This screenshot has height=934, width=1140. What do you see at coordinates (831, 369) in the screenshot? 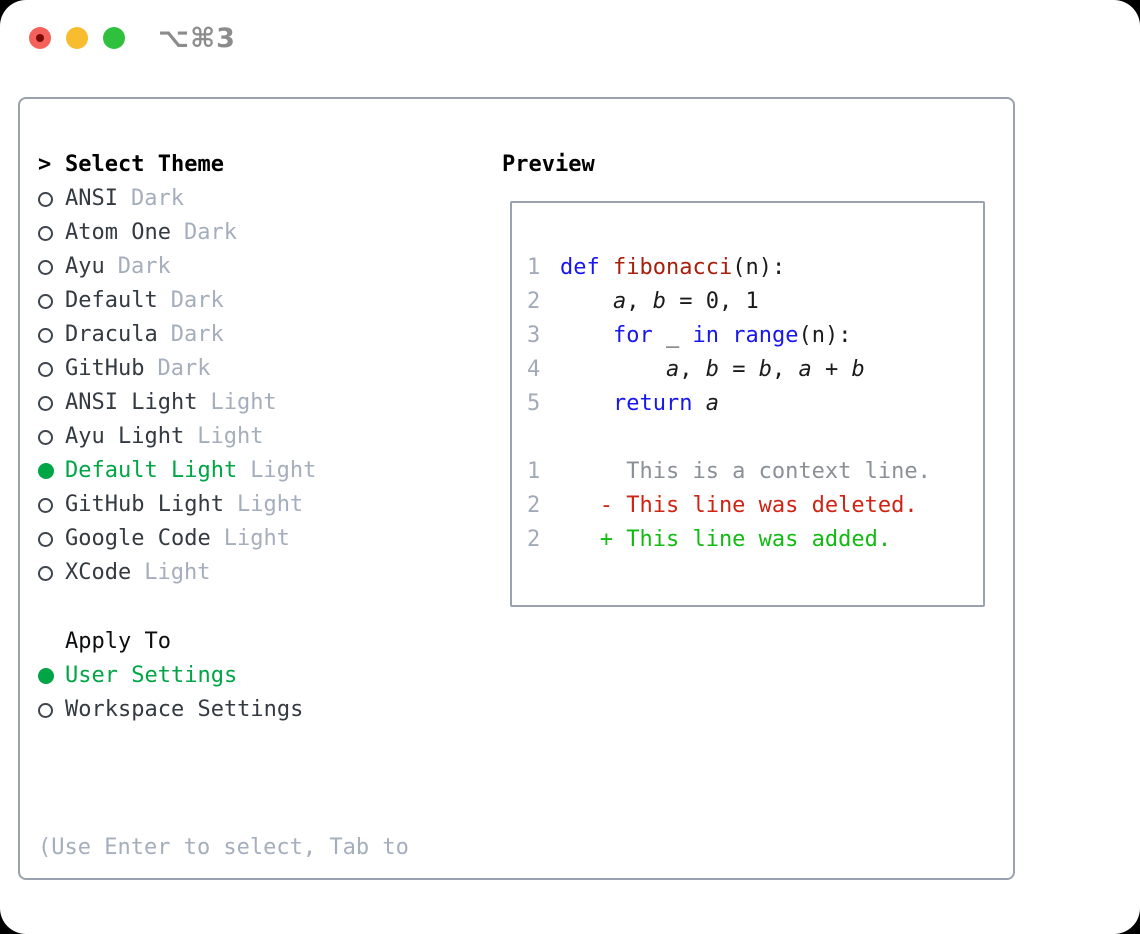
I see `code-token: +` at bounding box center [831, 369].